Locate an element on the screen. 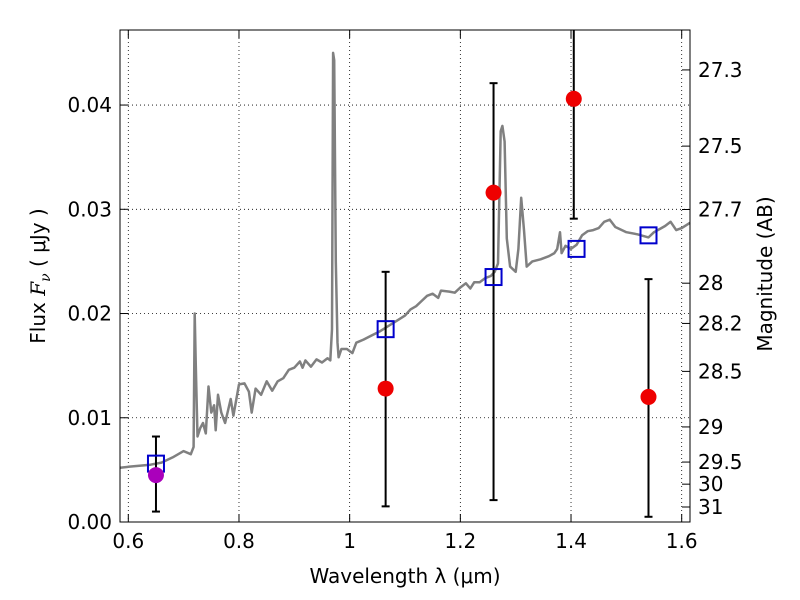  right-axis-label: Magnitude (AB) is located at coordinates (765, 273).